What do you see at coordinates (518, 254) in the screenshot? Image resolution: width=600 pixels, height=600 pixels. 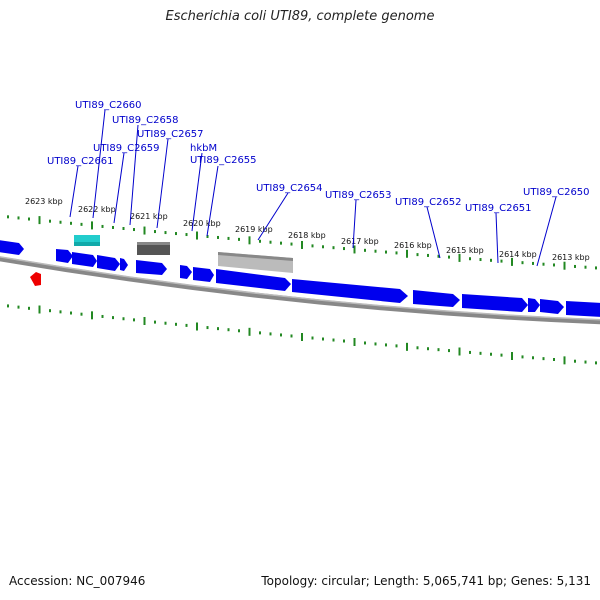 I see `scale-label: 2614 kbp` at bounding box center [518, 254].